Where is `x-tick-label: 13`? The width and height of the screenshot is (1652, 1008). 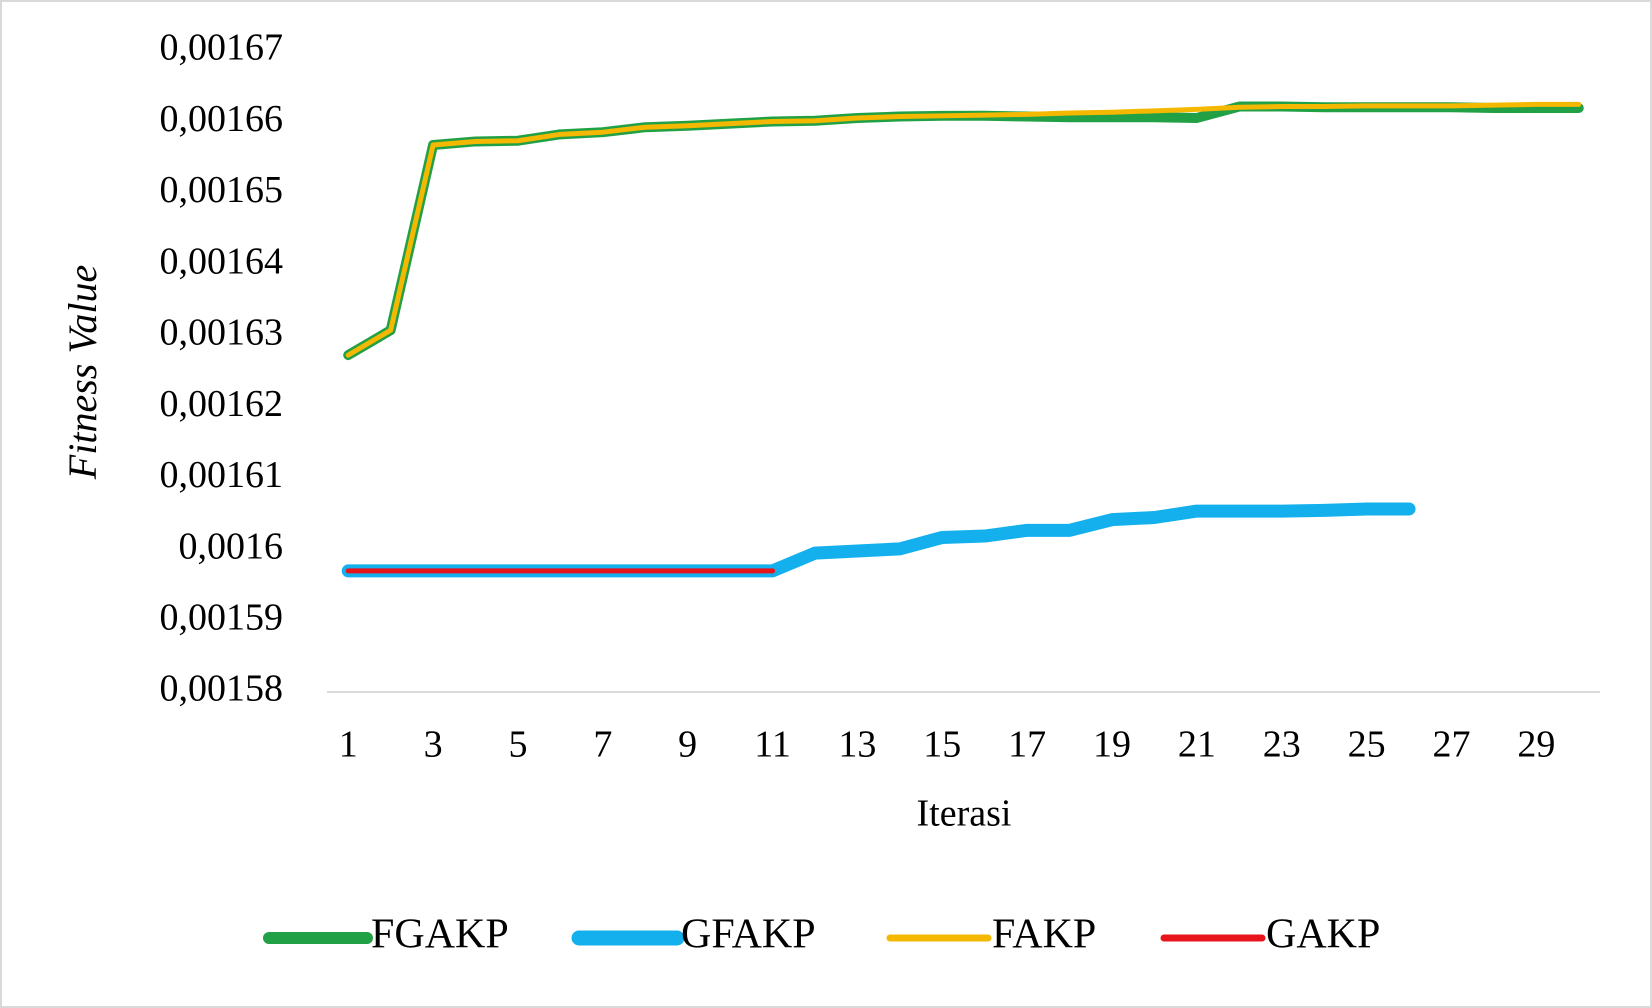 x-tick-label: 13 is located at coordinates (857, 745).